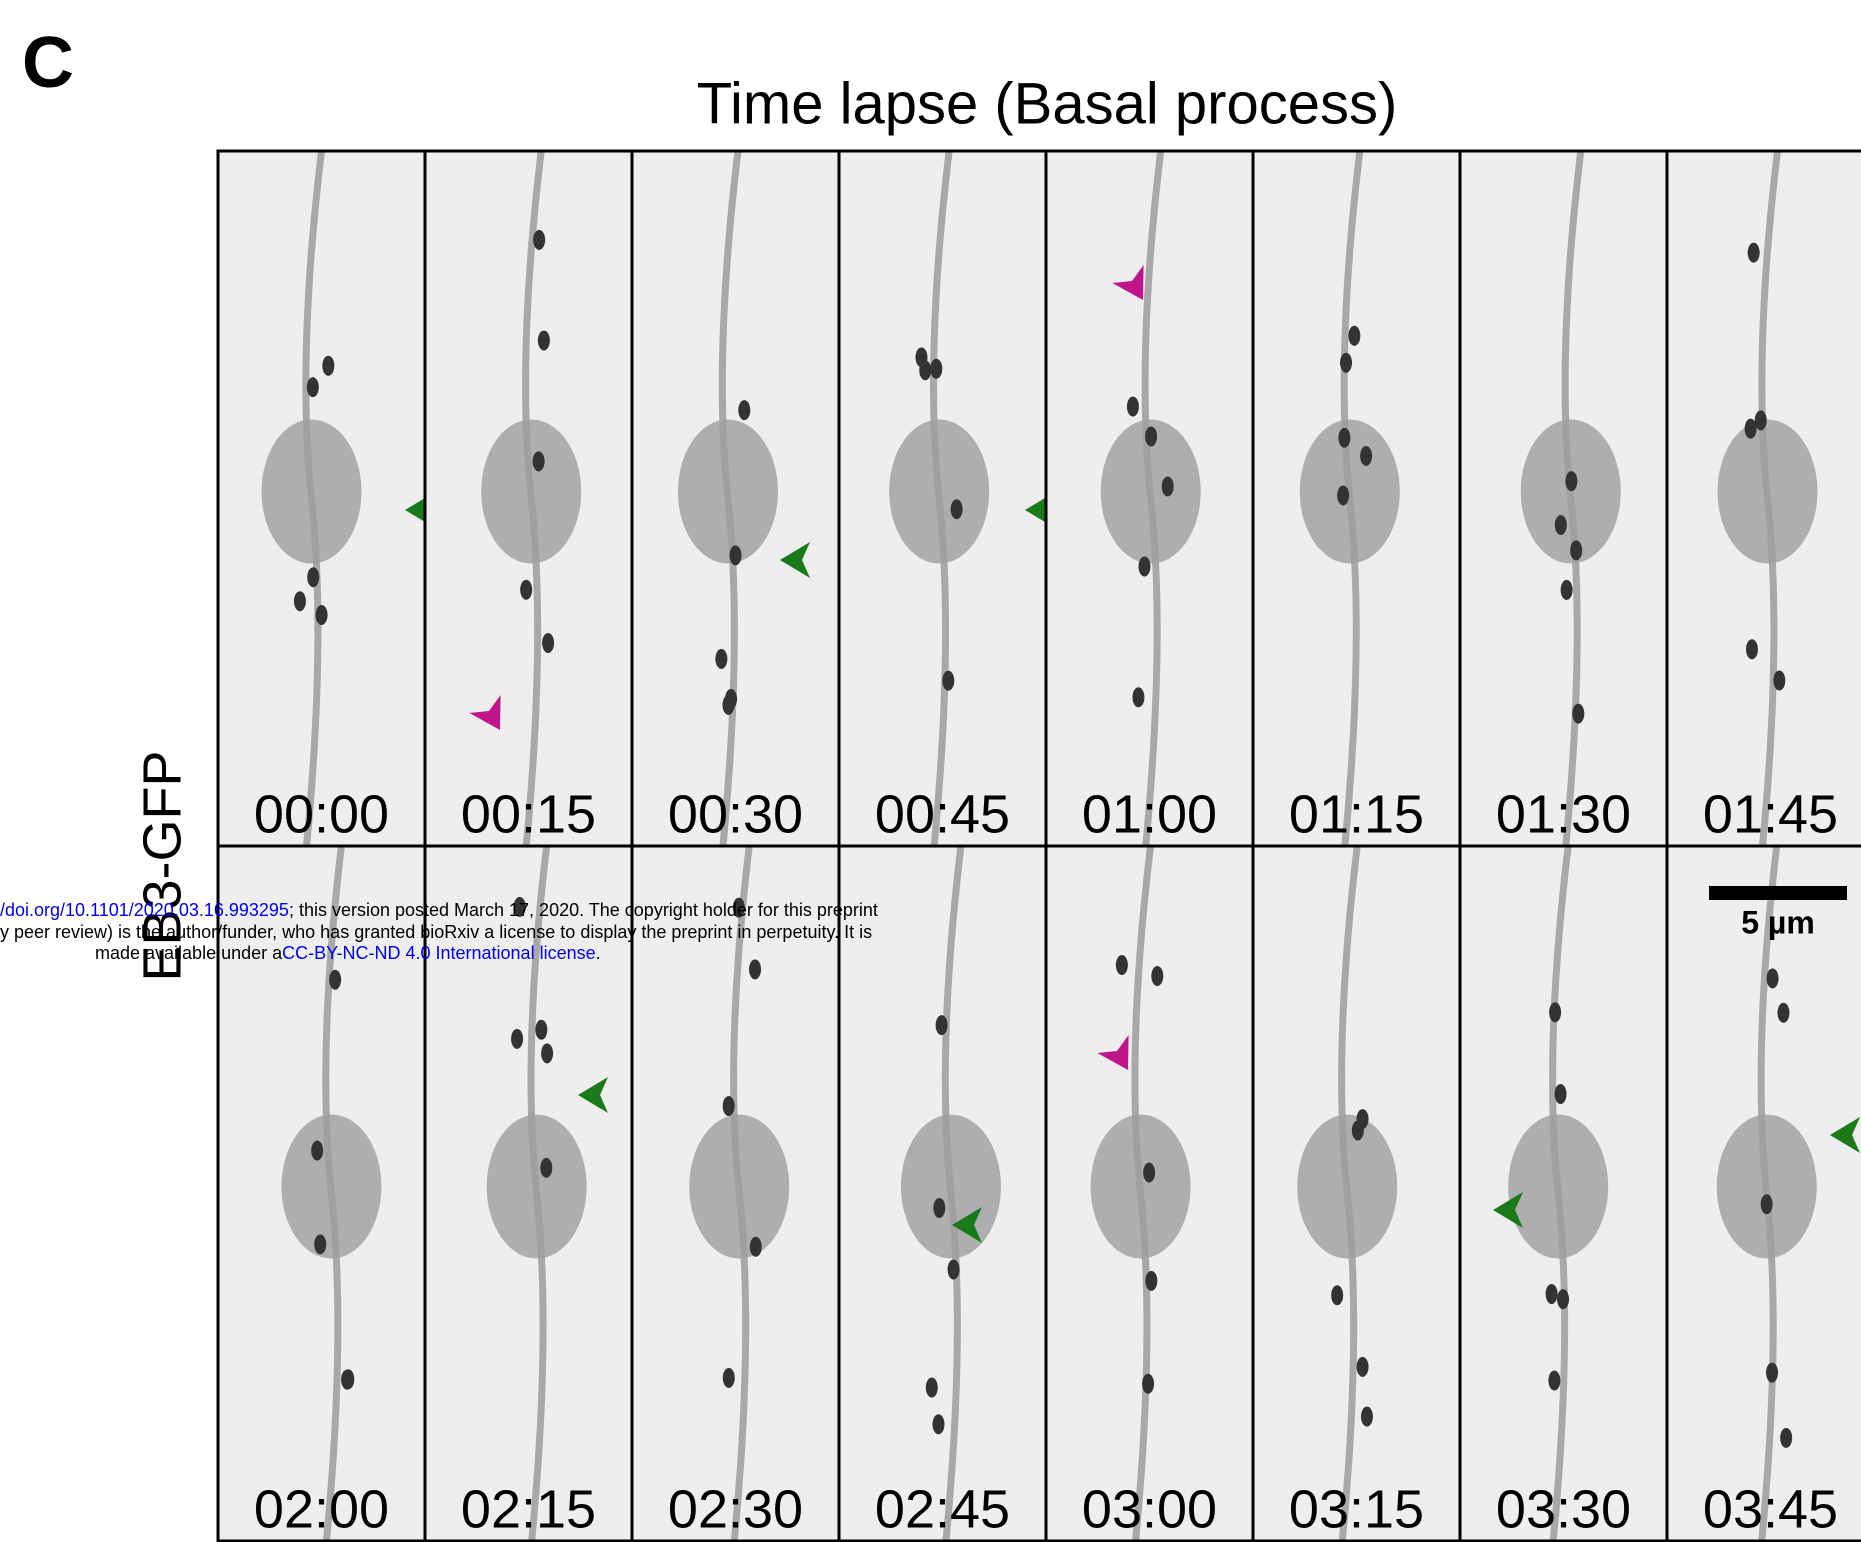 The height and width of the screenshot is (1542, 1861). I want to click on row-label: EB3-GFP, so click(162, 865).